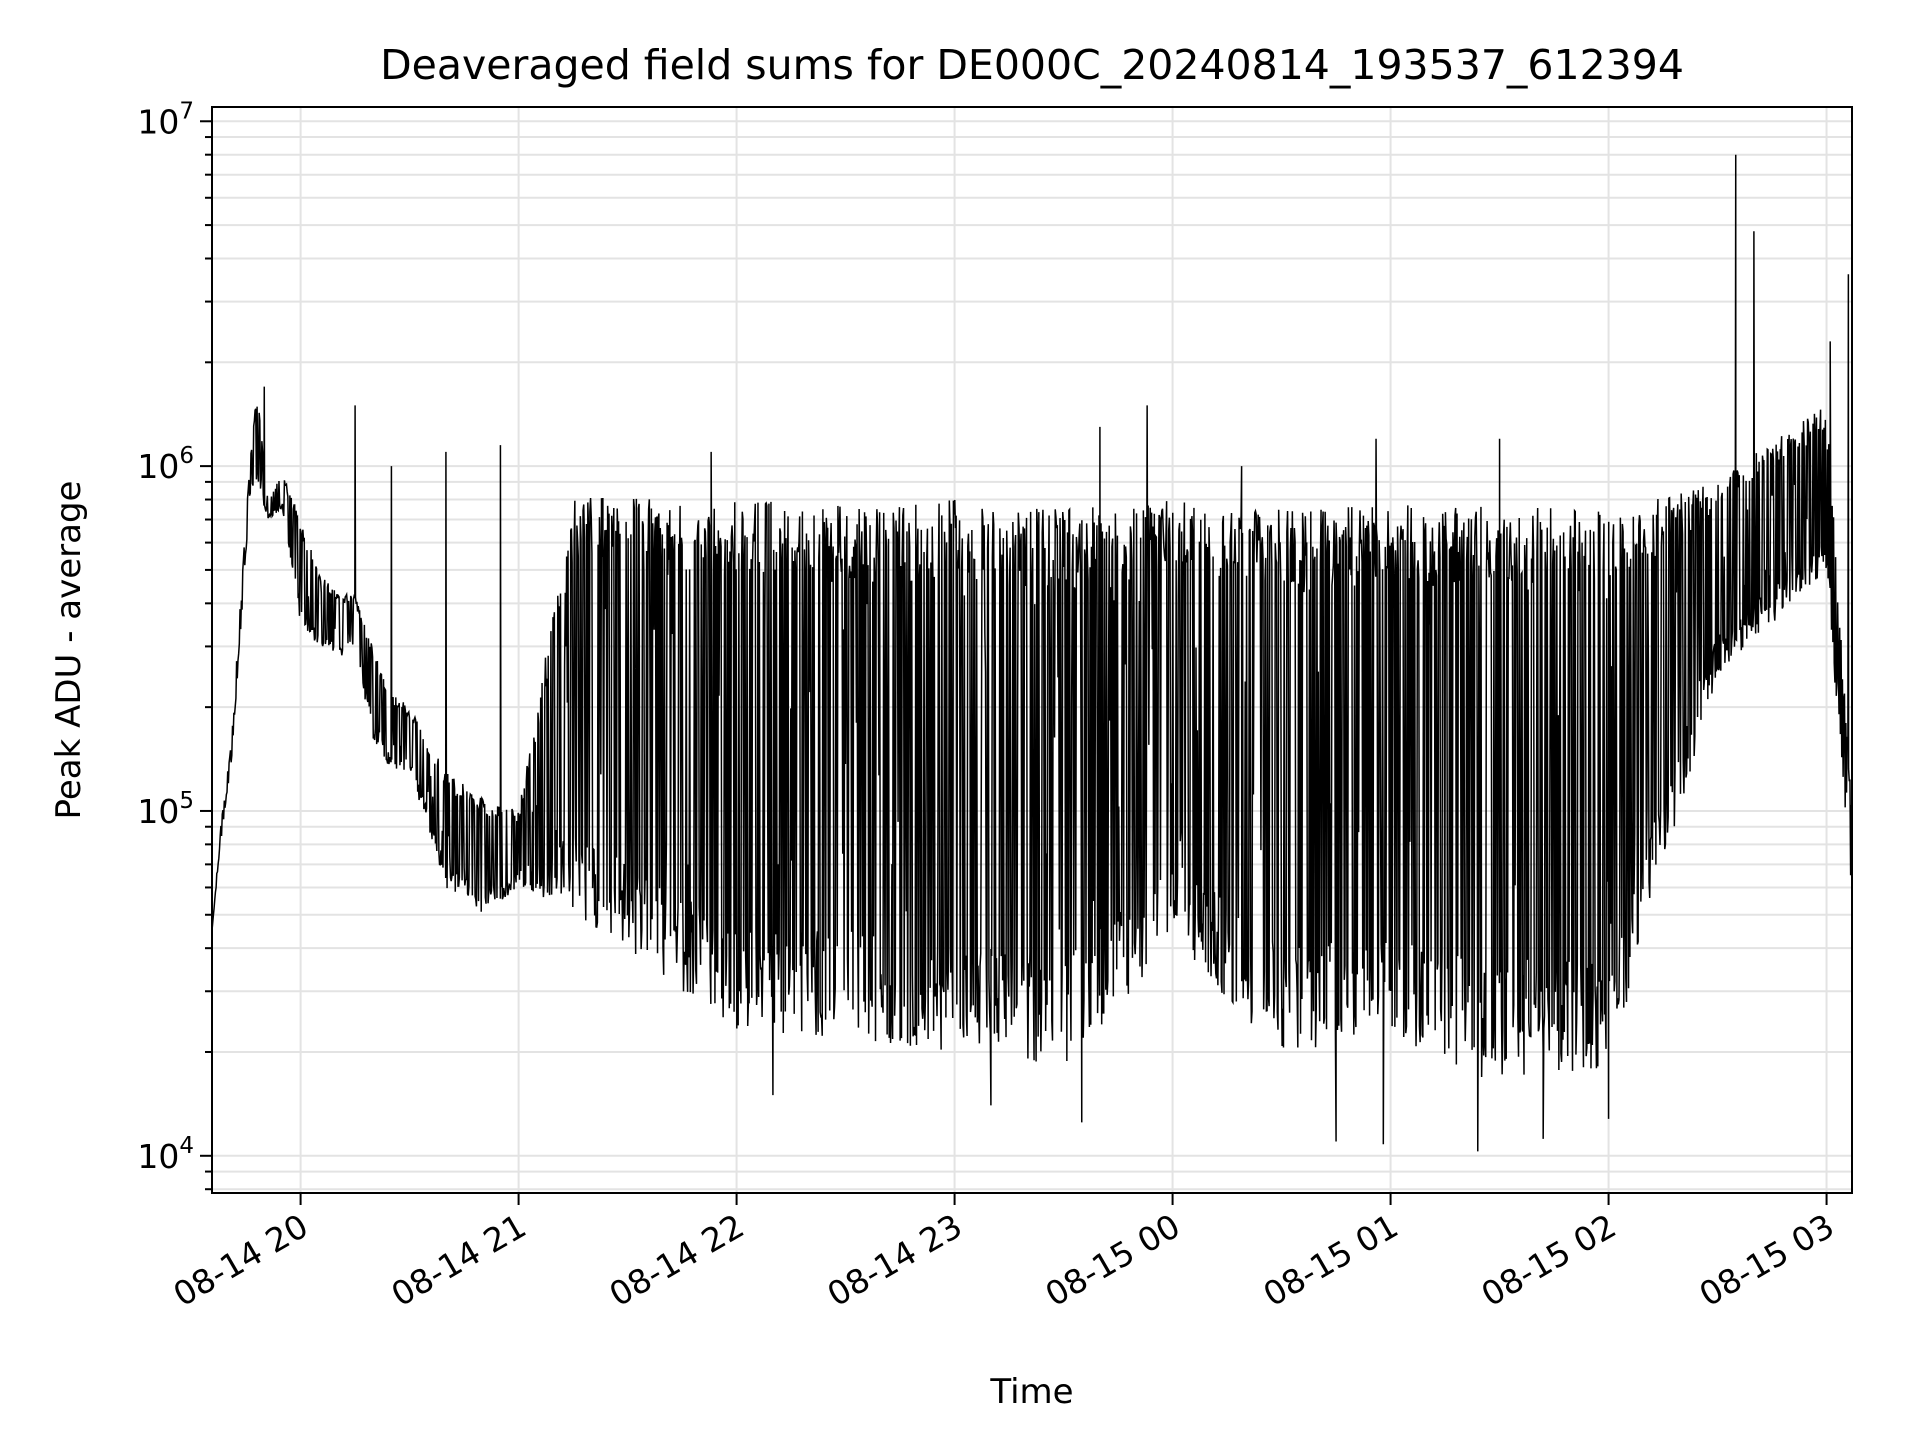  I want to click on y-axis-title: Peak ADU - average, so click(69, 650).